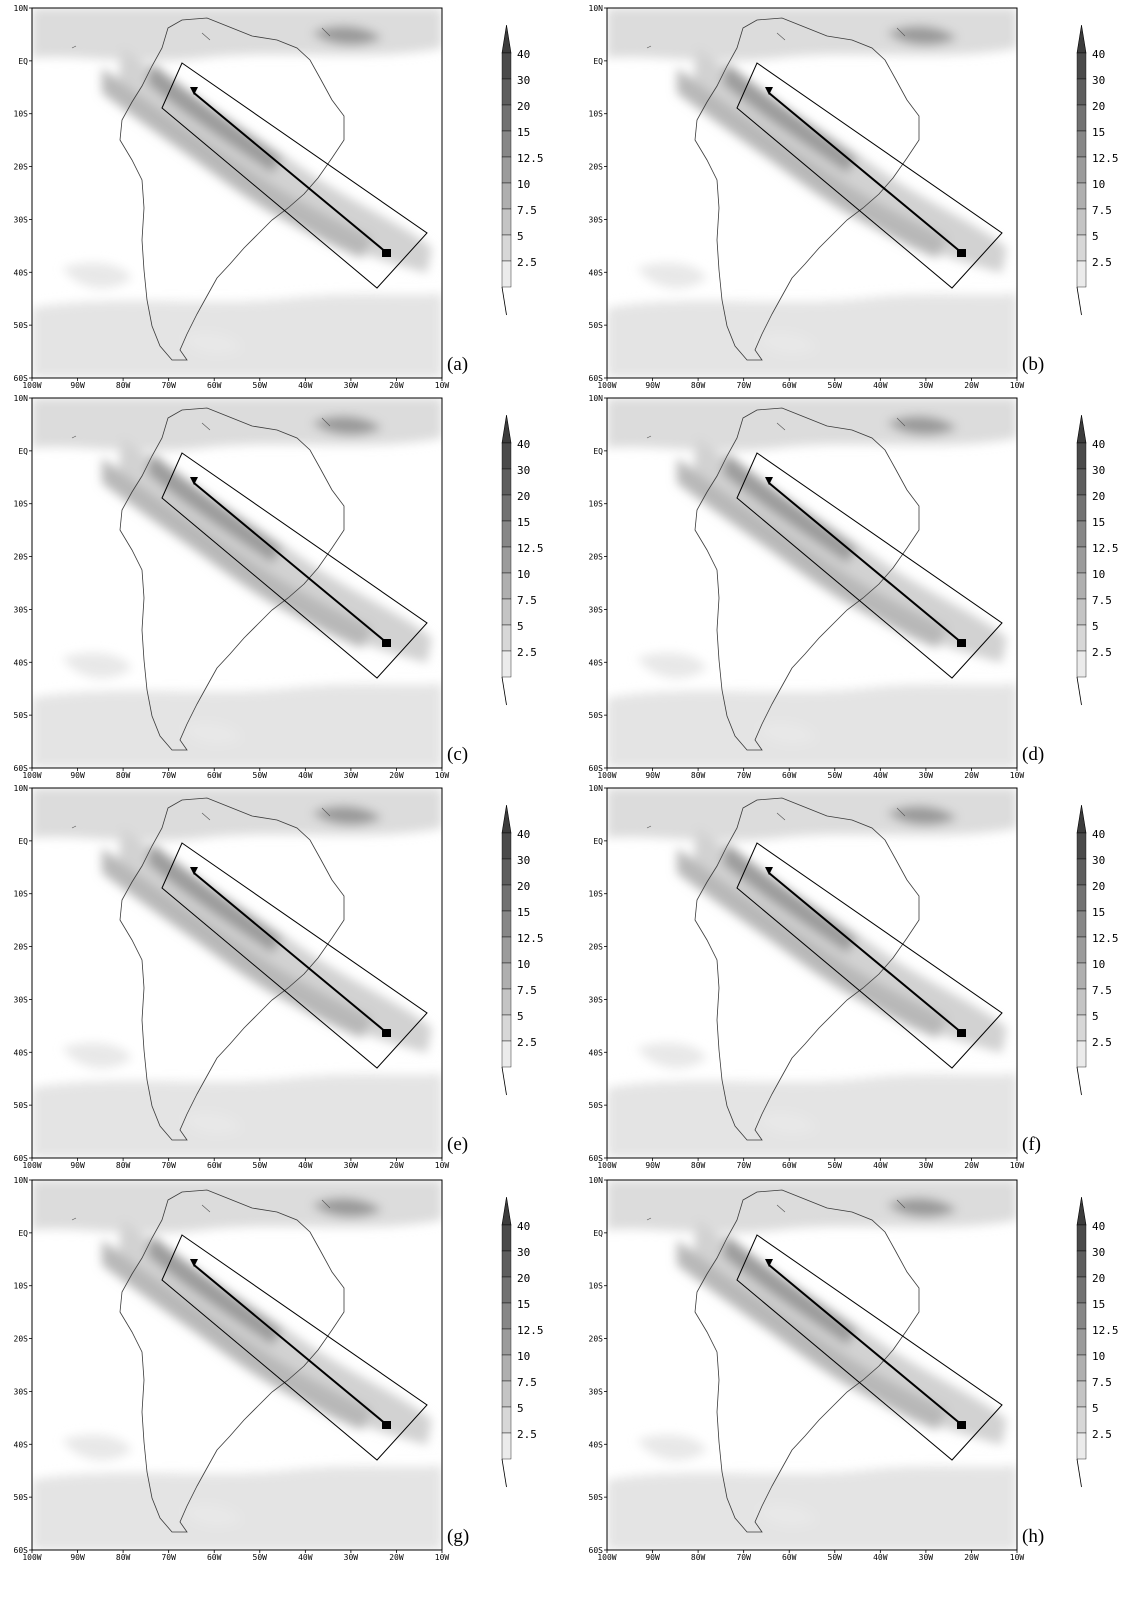 The height and width of the screenshot is (1600, 1146). I want to click on colorbar-label: 10, so click(523, 1356).